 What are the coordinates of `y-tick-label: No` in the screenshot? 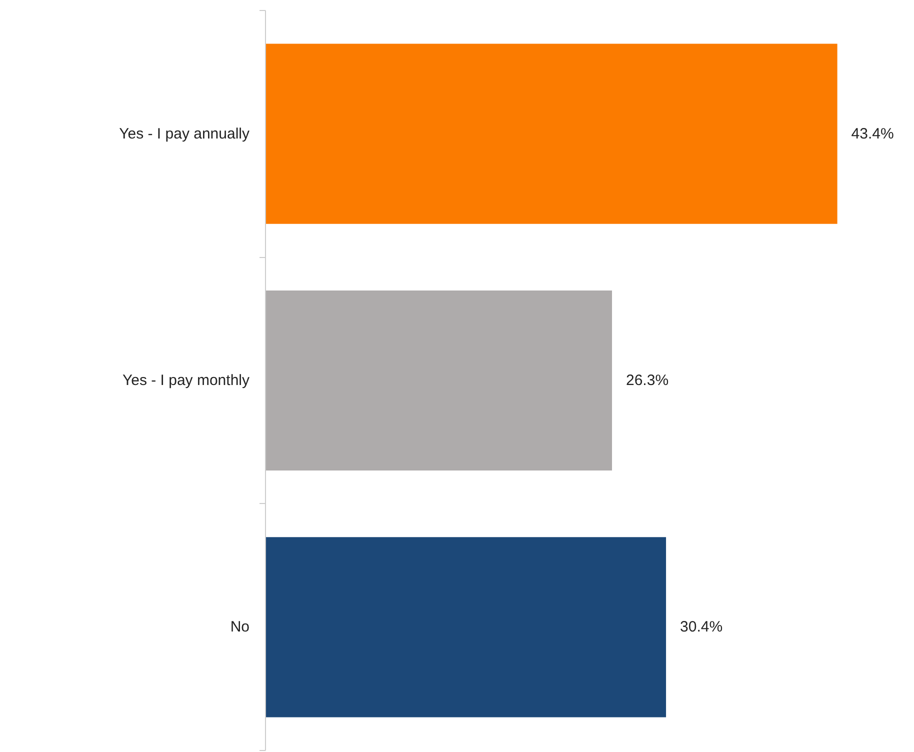 It's located at (240, 627).